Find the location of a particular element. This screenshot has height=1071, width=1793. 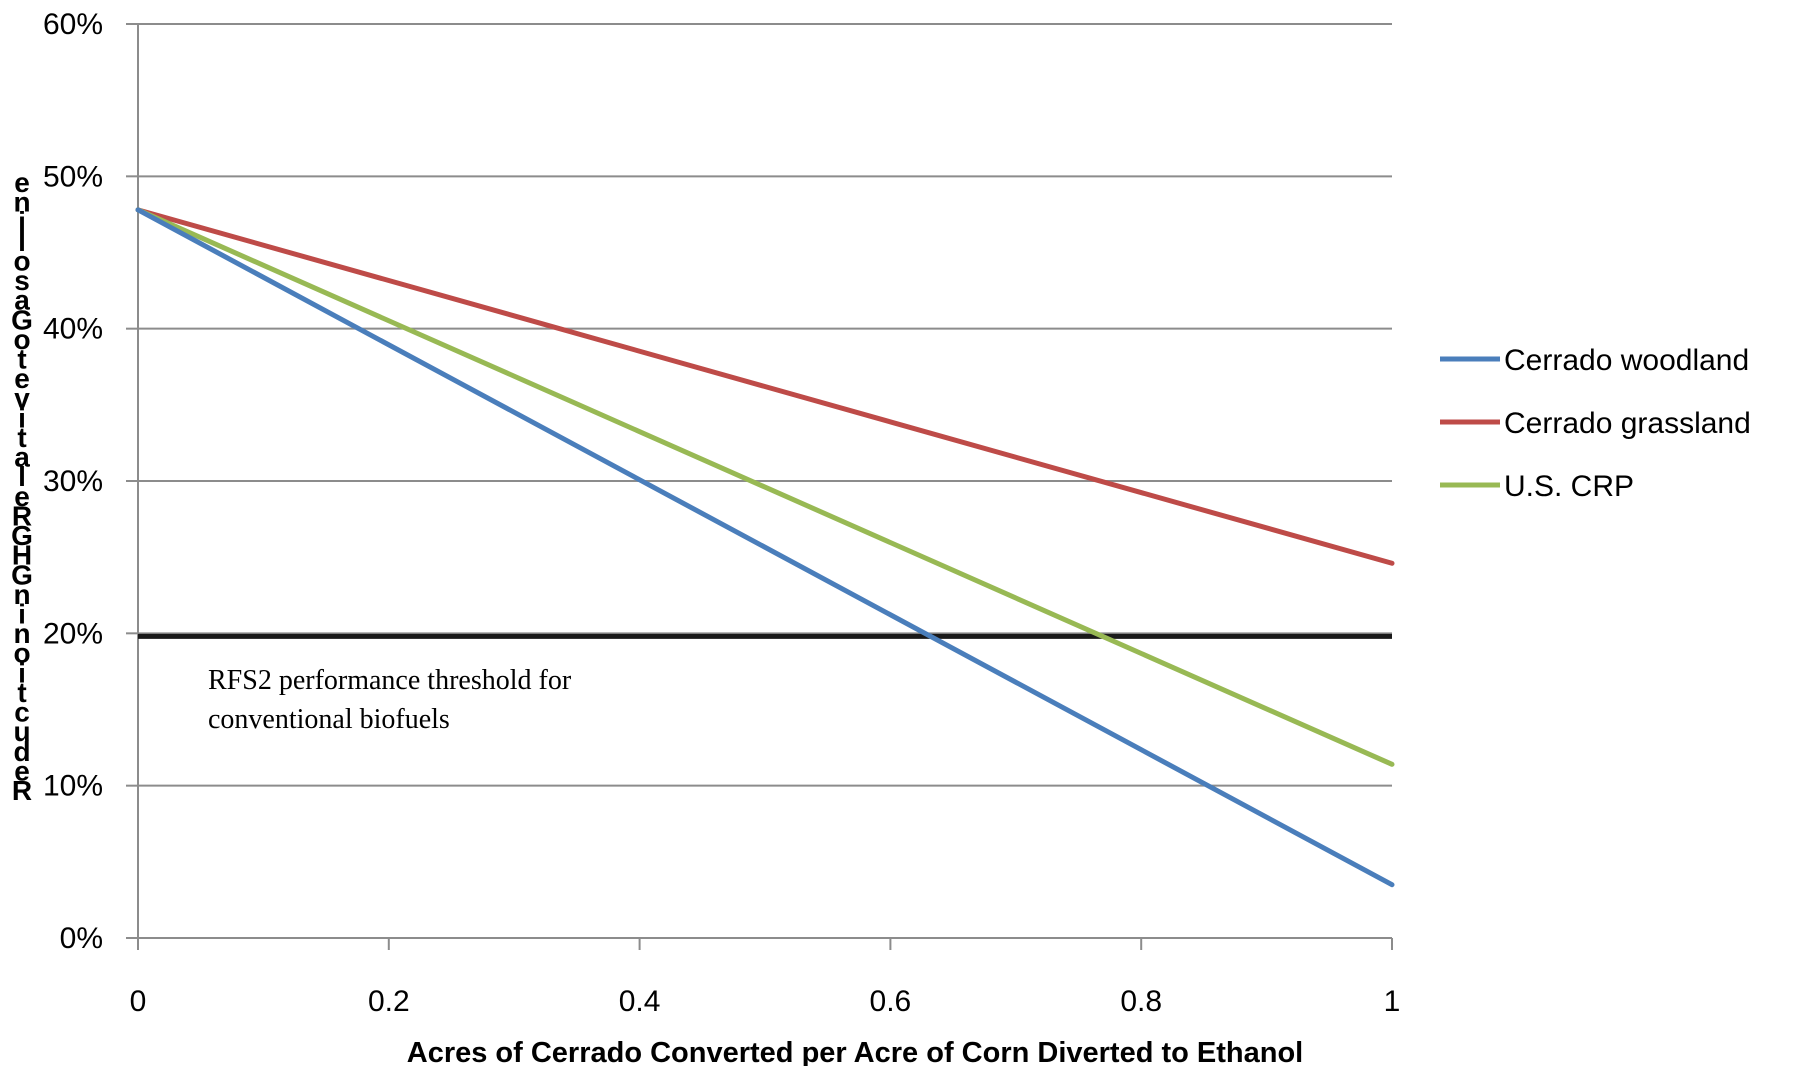

y-tick-label: 30% is located at coordinates (73, 481).